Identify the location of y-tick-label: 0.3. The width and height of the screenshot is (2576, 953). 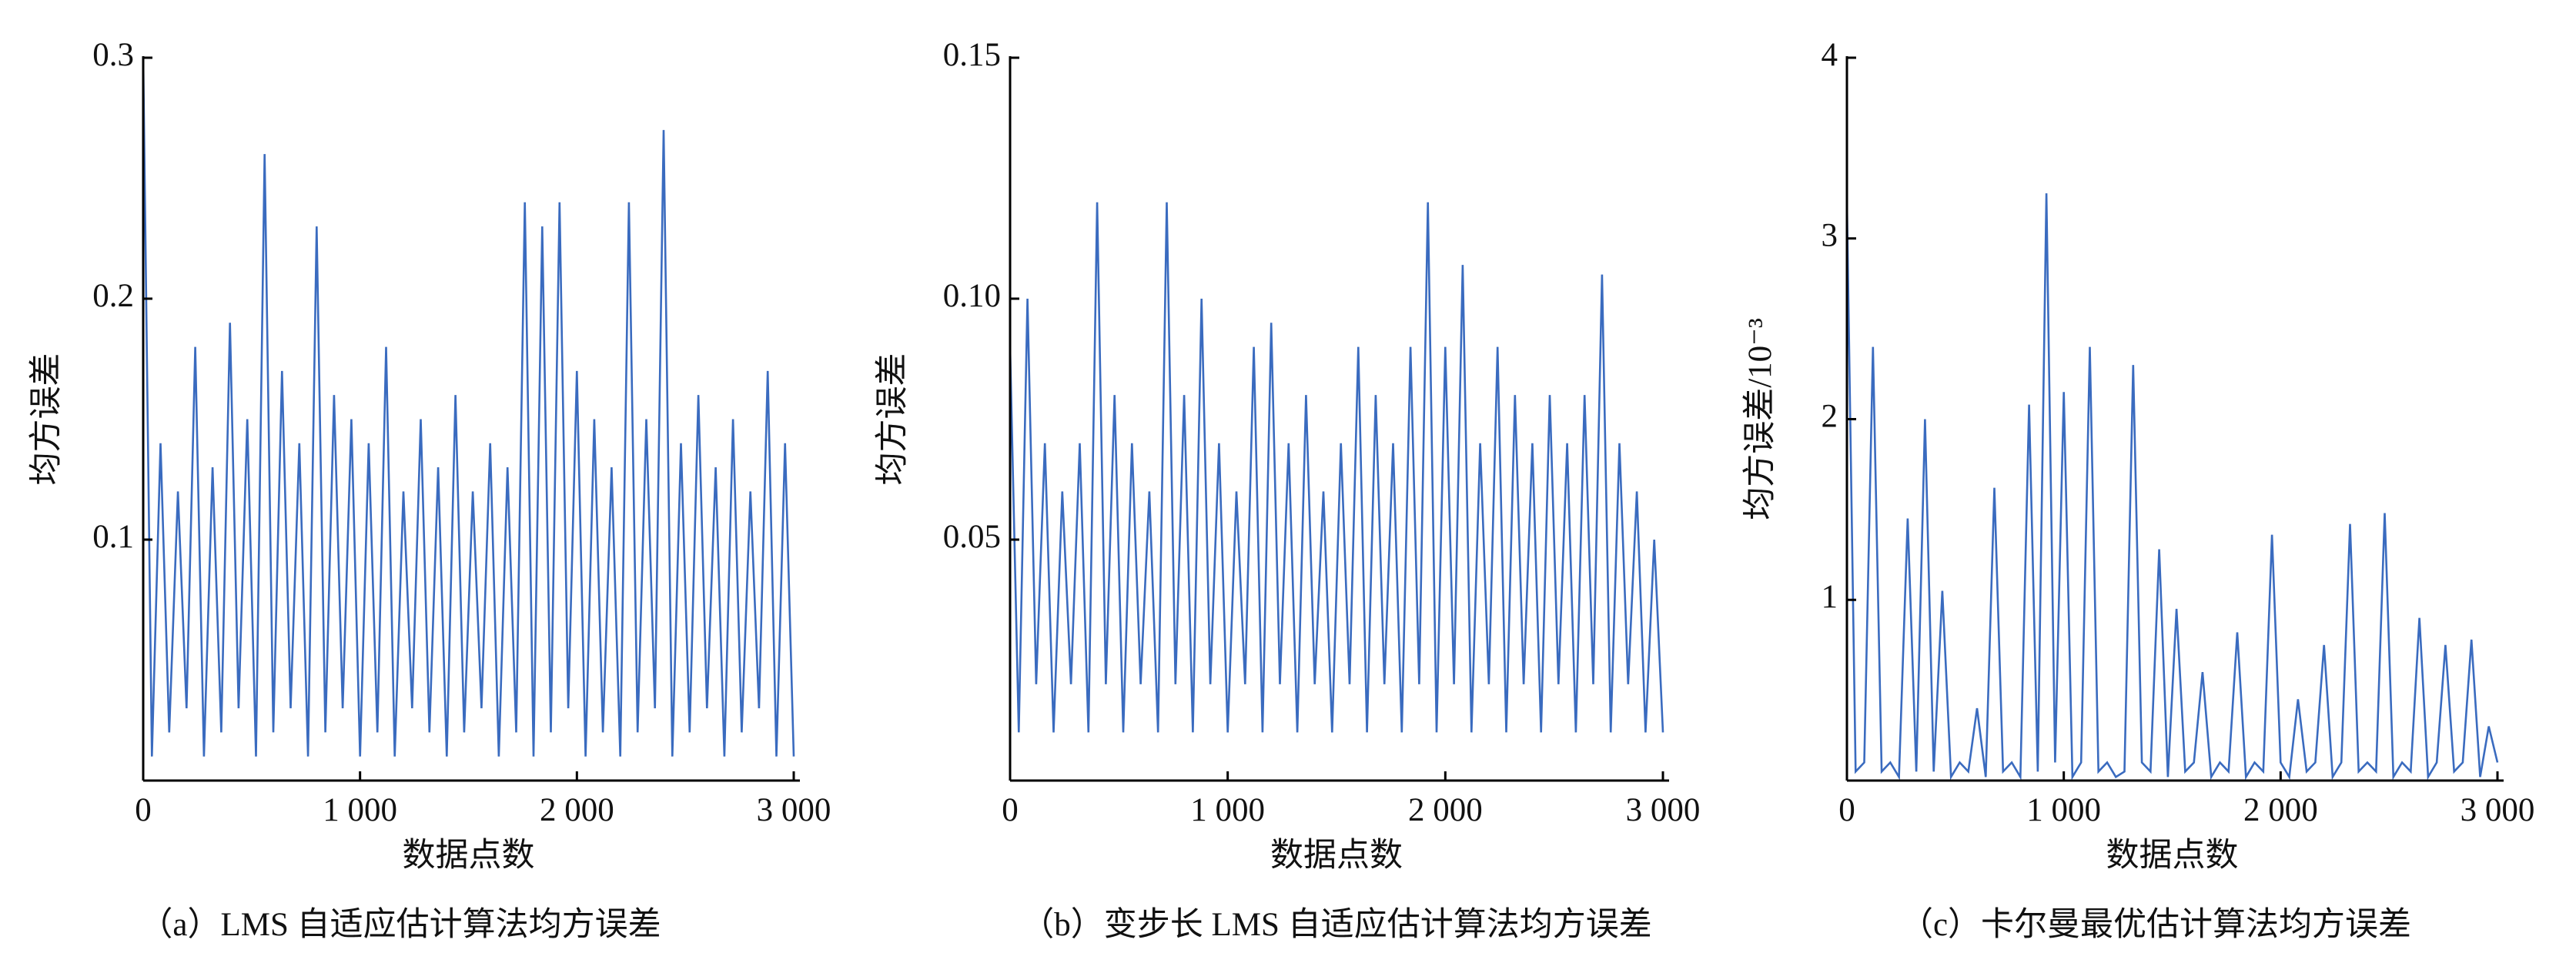
(113, 55).